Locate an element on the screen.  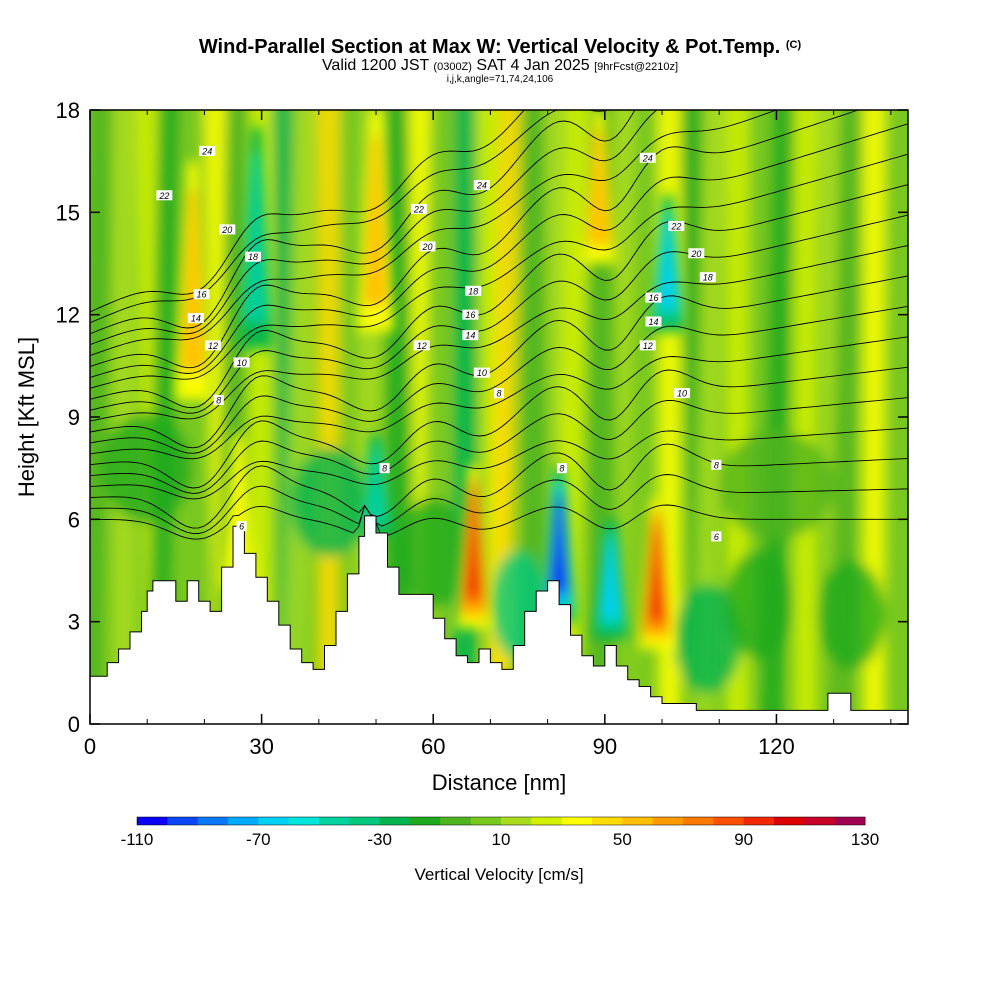
contour-label: 20 is located at coordinates (227, 229).